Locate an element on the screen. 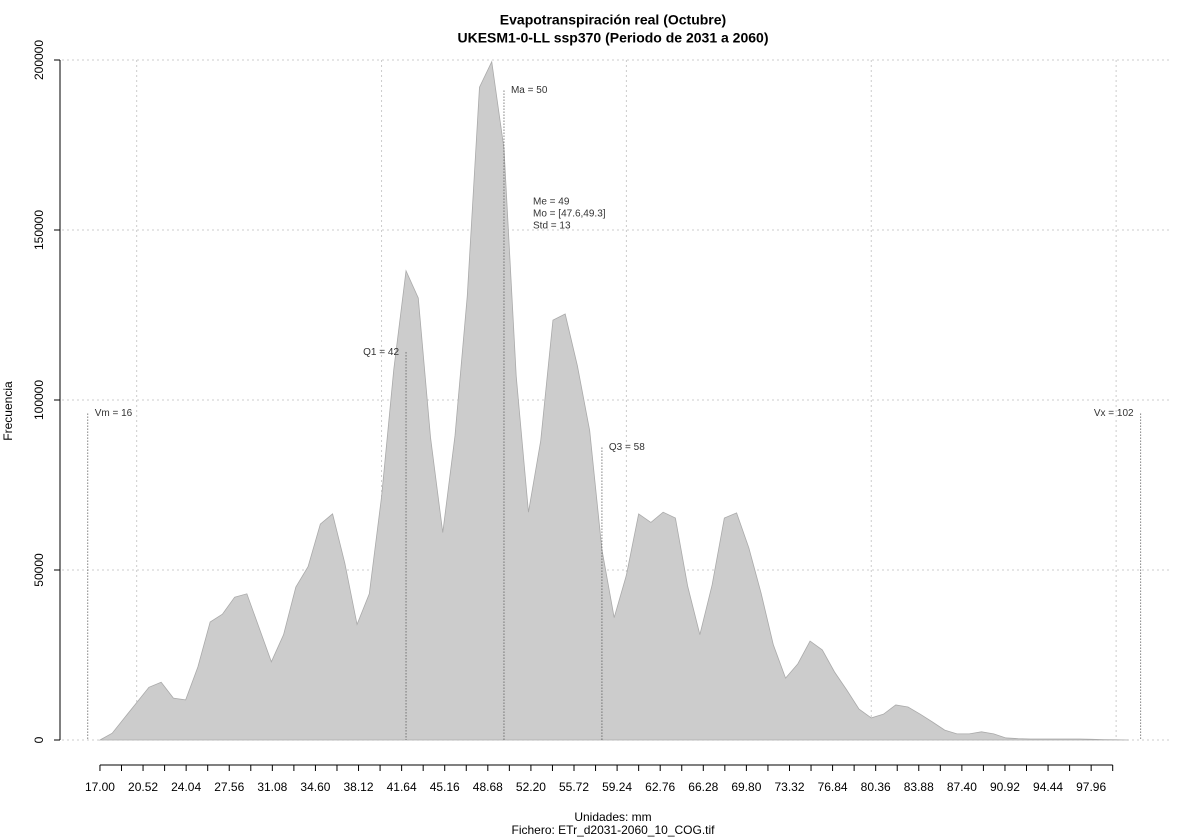 This screenshot has height=840, width=1200. x-tick-label: 94.44 is located at coordinates (1048, 787).